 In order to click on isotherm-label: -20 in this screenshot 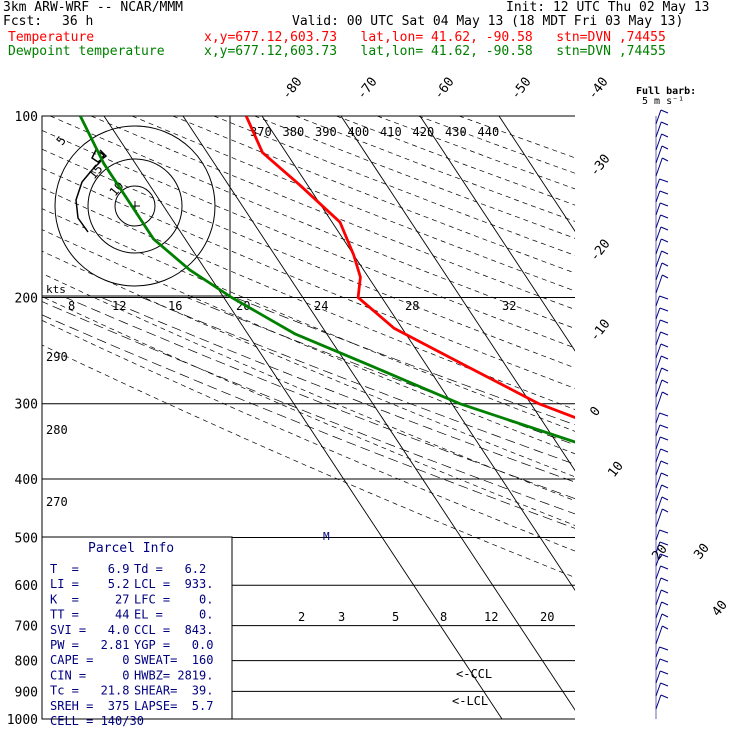, I will do `click(600, 251)`.